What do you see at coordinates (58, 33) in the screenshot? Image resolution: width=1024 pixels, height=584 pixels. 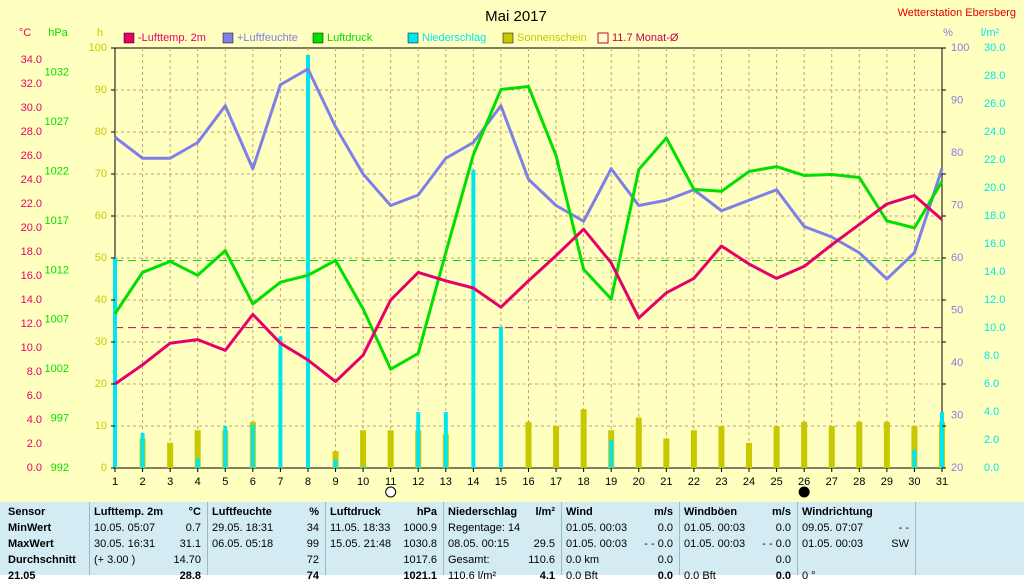 I see `pressure-unit-label: hPa` at bounding box center [58, 33].